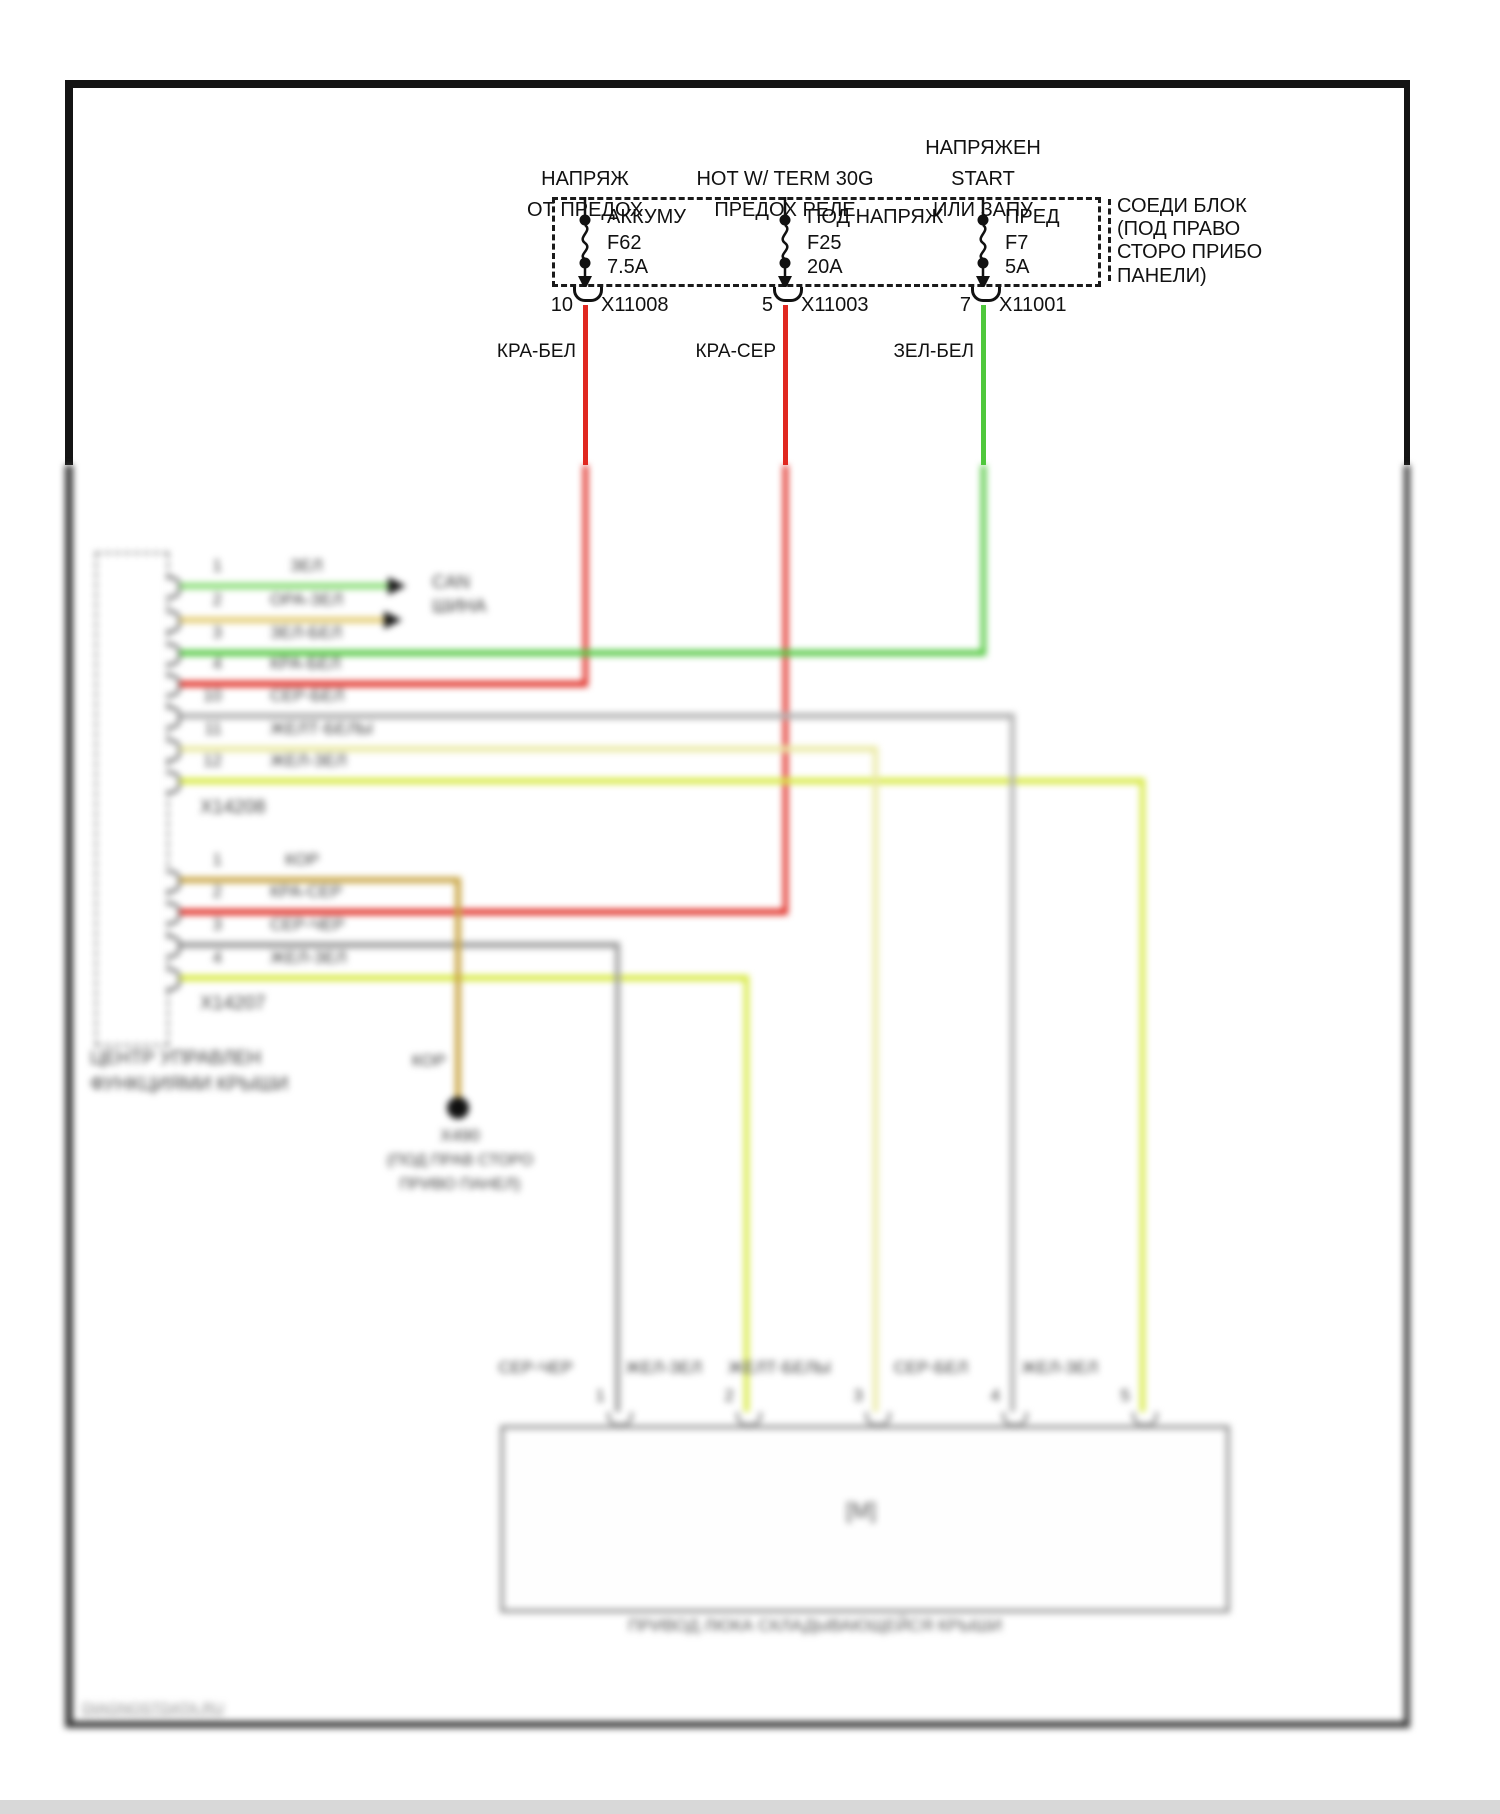 This screenshot has width=1500, height=1814. What do you see at coordinates (460, 1135) in the screenshot?
I see `splice-name: X490` at bounding box center [460, 1135].